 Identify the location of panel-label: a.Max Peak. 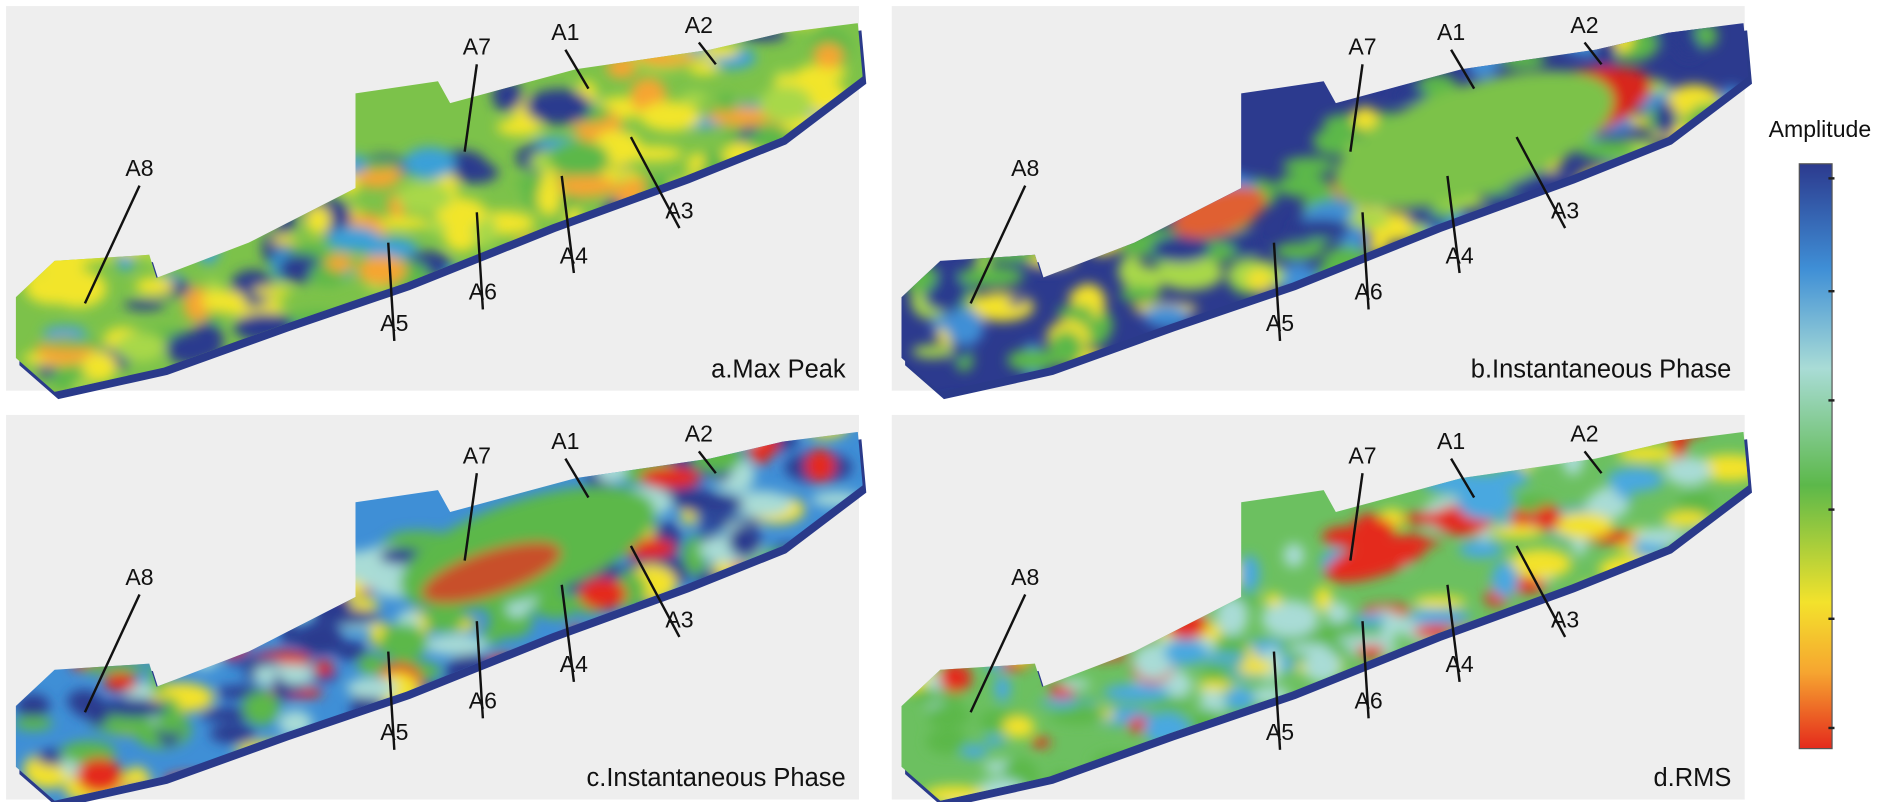
(778, 369).